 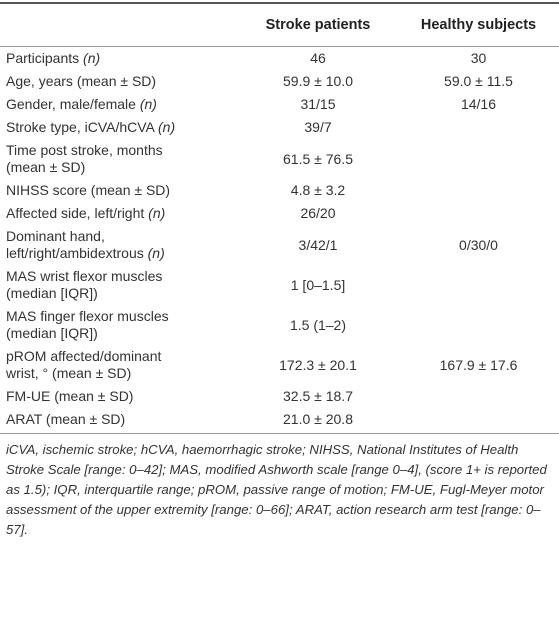 What do you see at coordinates (478, 104) in the screenshot?
I see `table-cell: 14/16` at bounding box center [478, 104].